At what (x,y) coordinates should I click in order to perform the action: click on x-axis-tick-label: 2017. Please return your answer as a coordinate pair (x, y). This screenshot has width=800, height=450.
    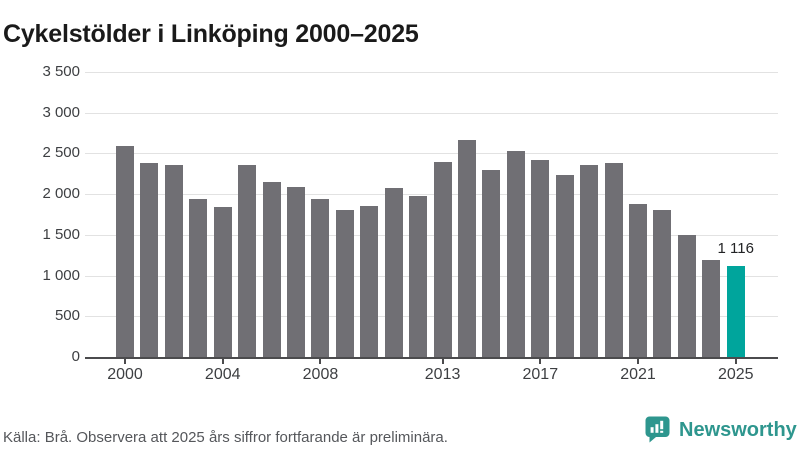
    Looking at the image, I should click on (540, 374).